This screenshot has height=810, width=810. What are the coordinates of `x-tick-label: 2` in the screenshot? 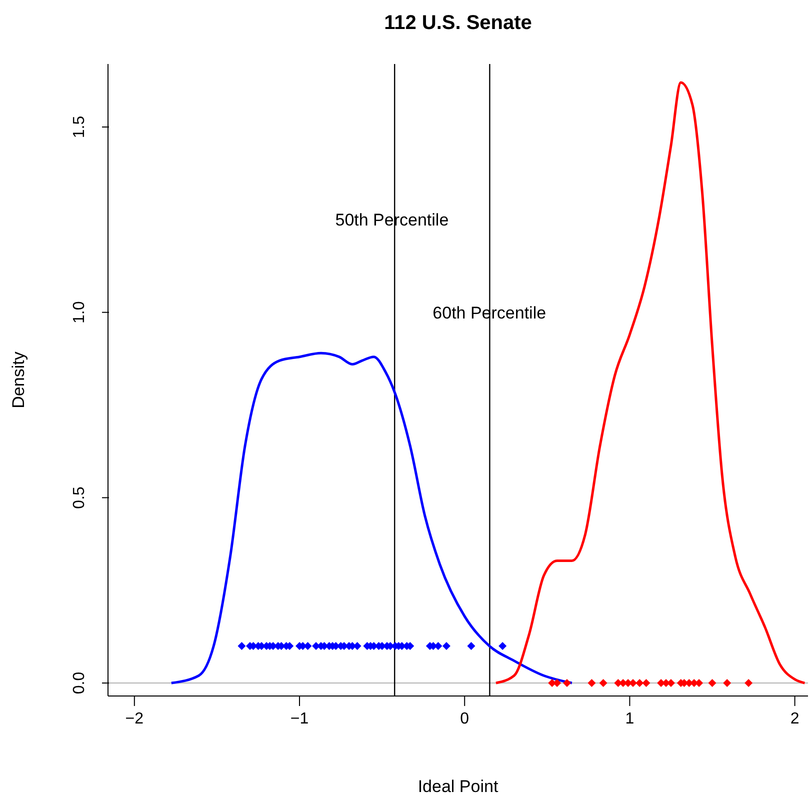 It's located at (795, 719).